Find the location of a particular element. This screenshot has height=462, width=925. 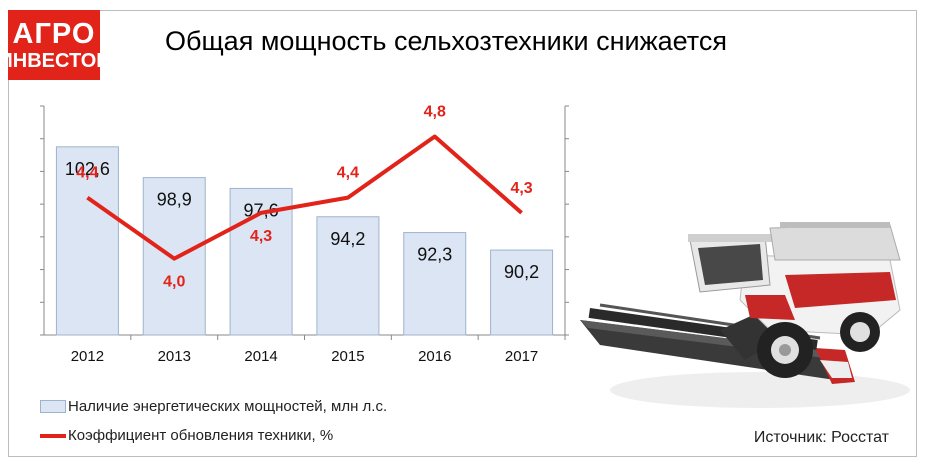

logo-line-2: ИНВЕСТОР is located at coordinates (55, 60).